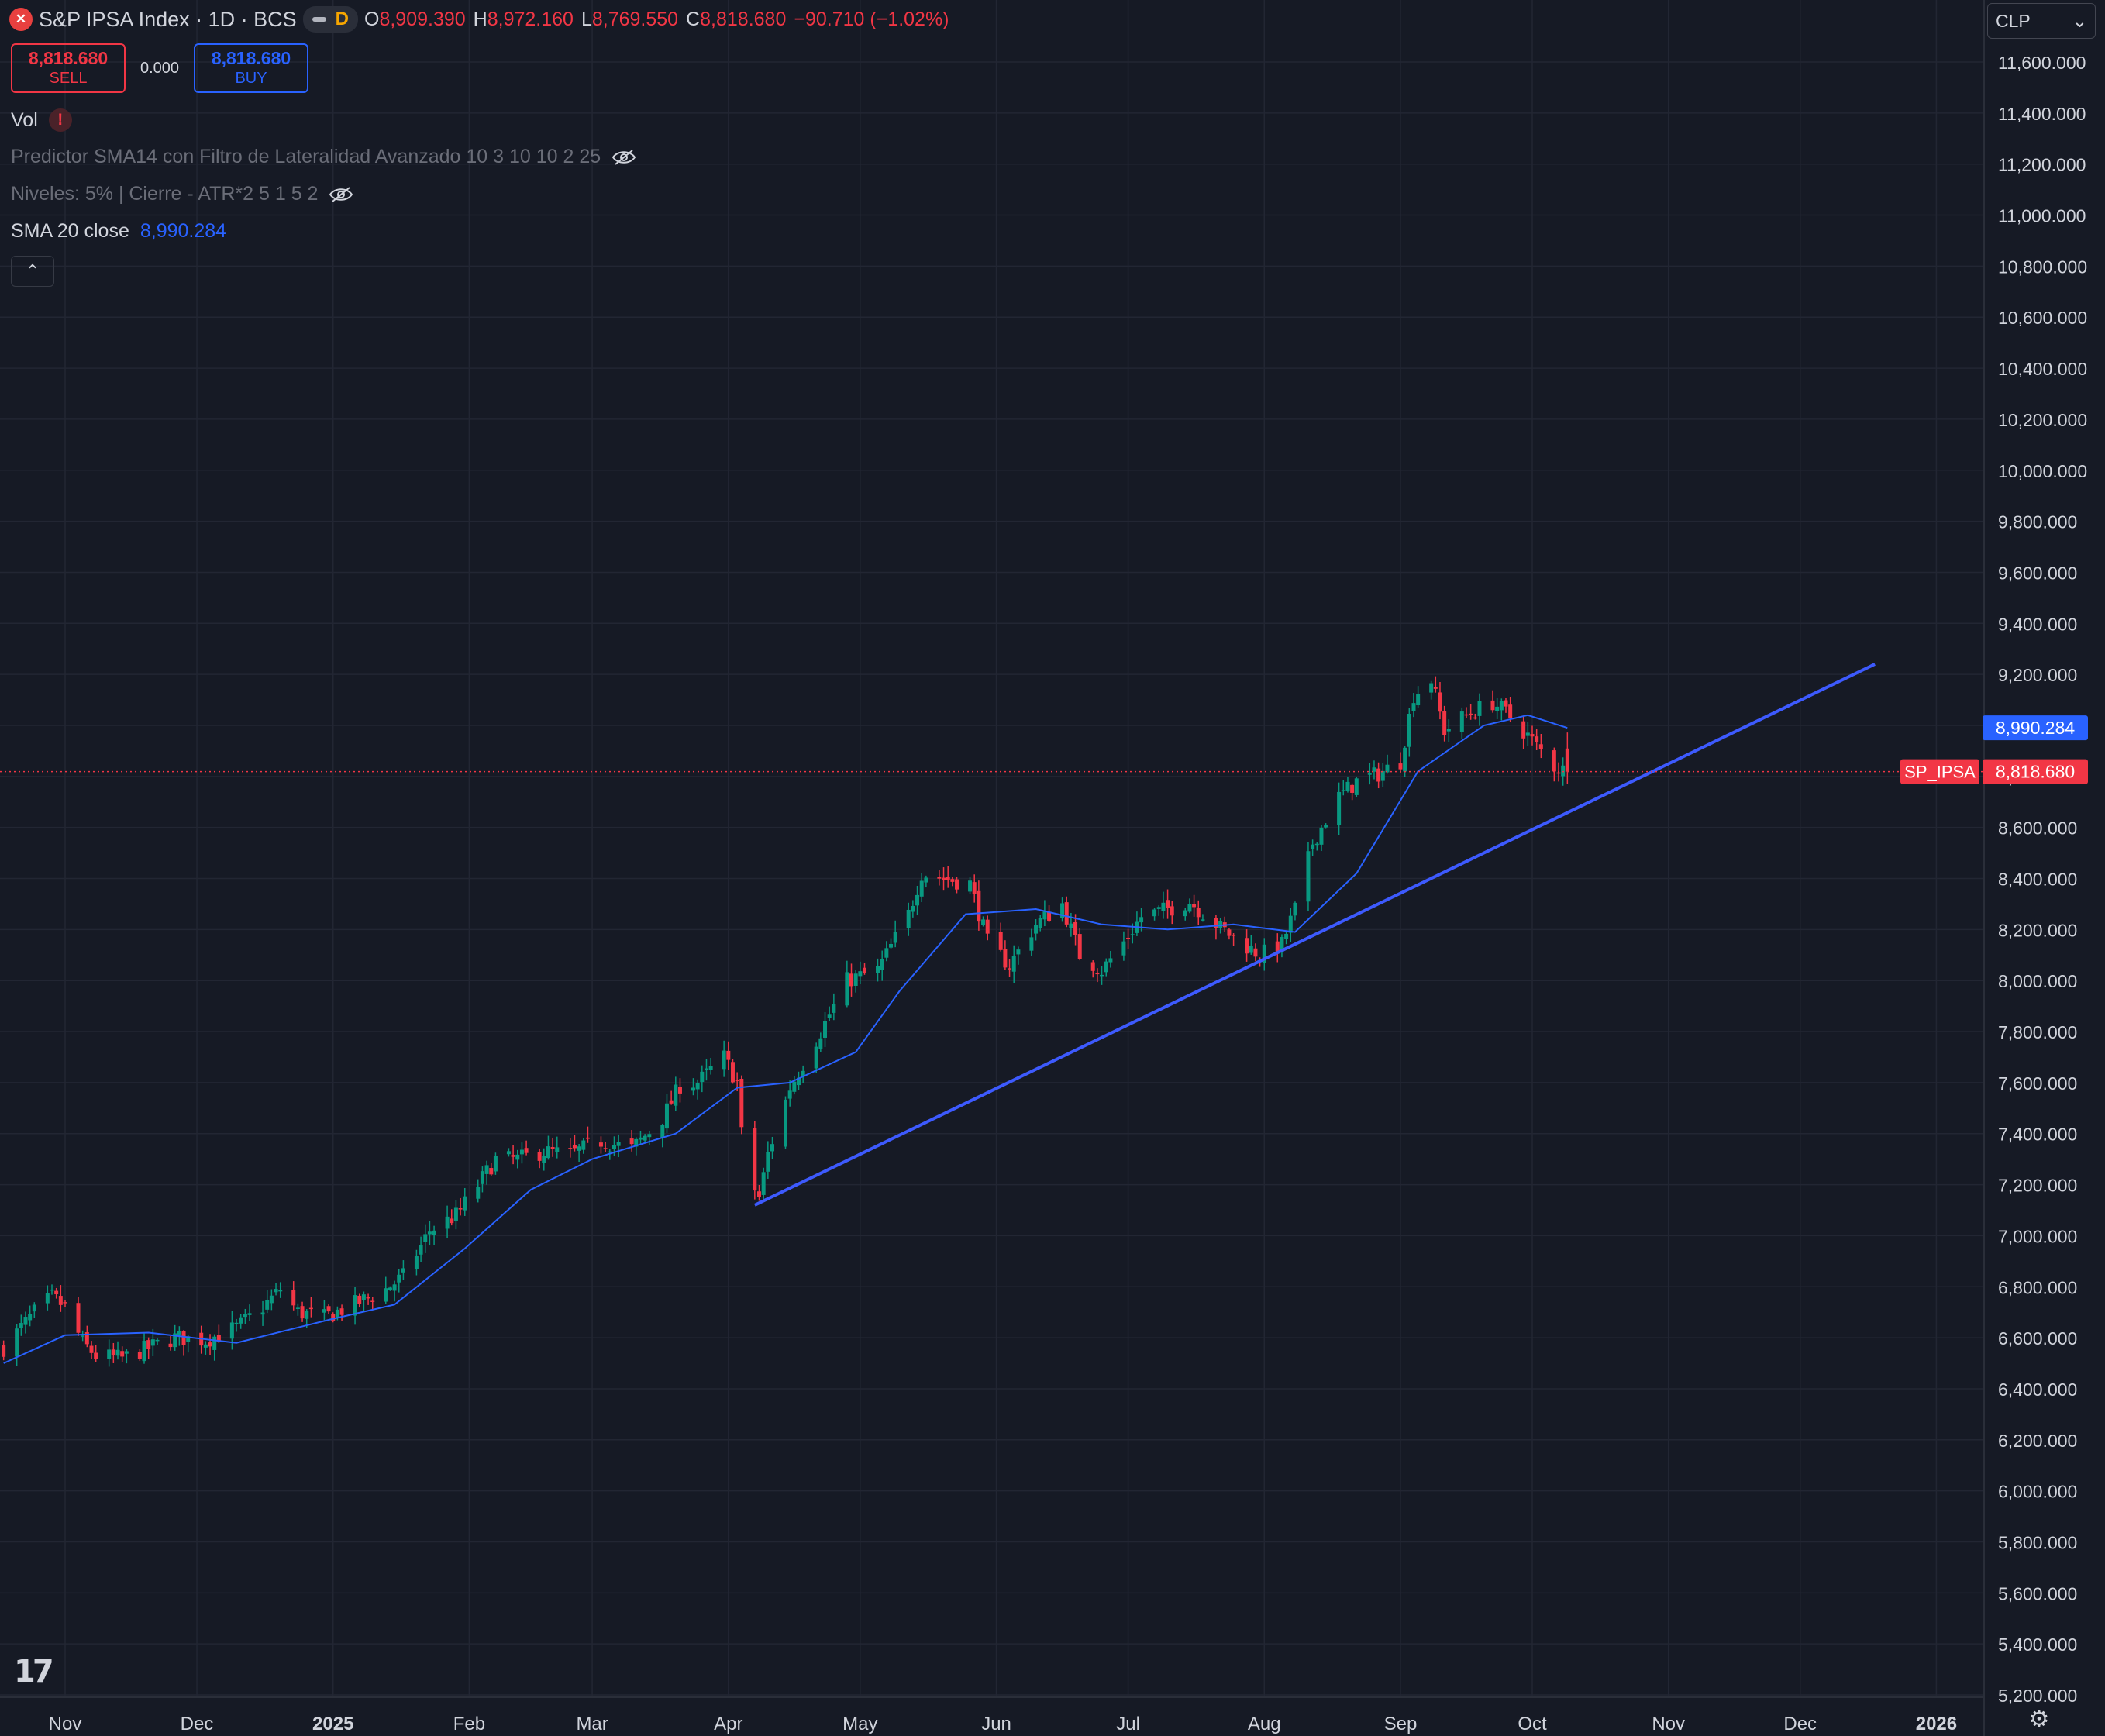 The height and width of the screenshot is (1736, 2105). Describe the element at coordinates (33, 271) in the screenshot. I see `collapse-legend-button: ⌃` at that location.